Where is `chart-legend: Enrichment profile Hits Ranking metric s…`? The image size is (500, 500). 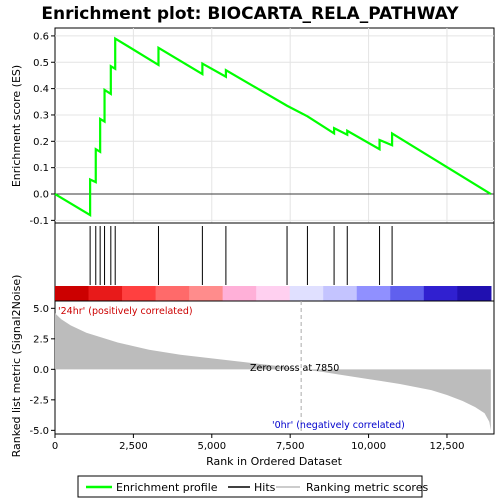 chart-legend: Enrichment profile Hits Ranking metric s… is located at coordinates (252, 486).